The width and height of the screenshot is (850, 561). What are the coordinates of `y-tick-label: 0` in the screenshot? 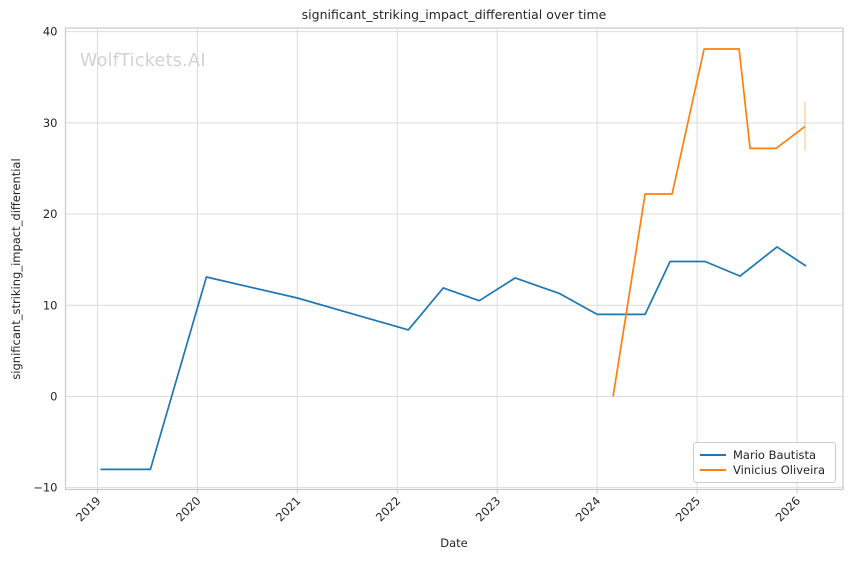 It's located at (53, 396).